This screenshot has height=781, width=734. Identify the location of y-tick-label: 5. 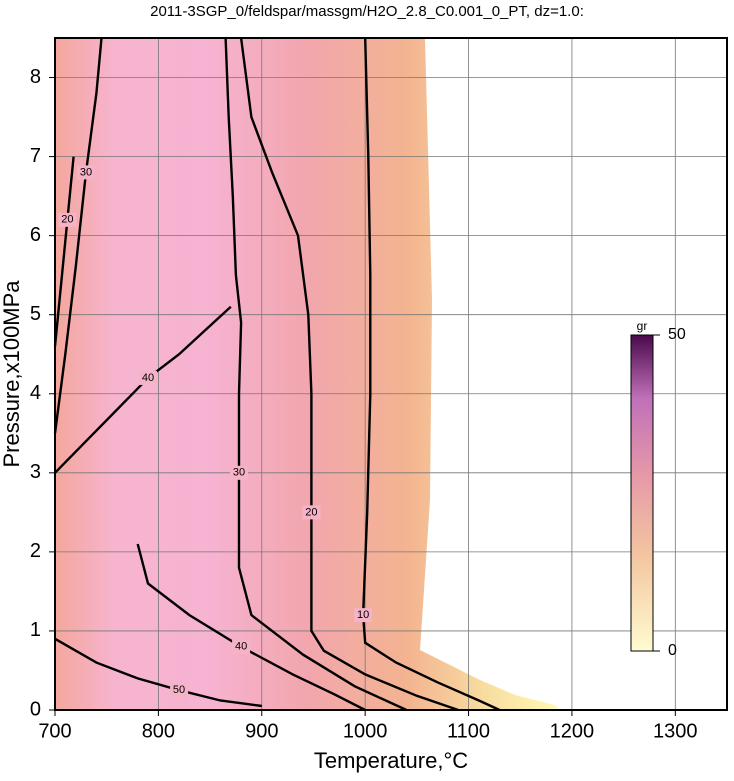
(35, 314).